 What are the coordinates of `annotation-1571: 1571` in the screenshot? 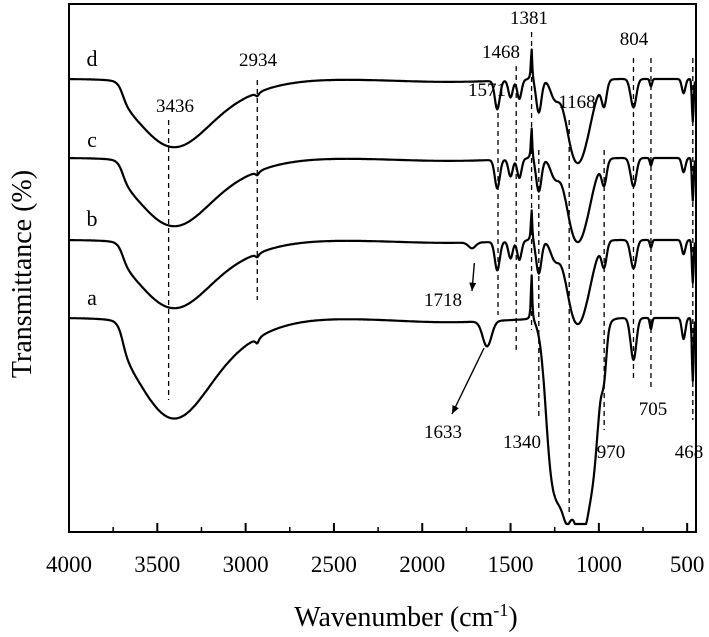 It's located at (487, 90).